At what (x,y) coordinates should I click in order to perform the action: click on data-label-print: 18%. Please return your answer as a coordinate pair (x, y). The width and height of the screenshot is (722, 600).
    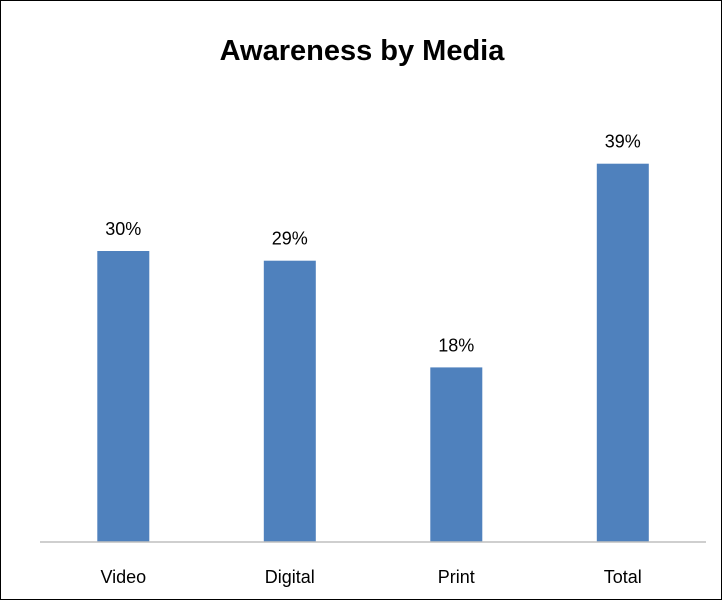
    Looking at the image, I should click on (456, 345).